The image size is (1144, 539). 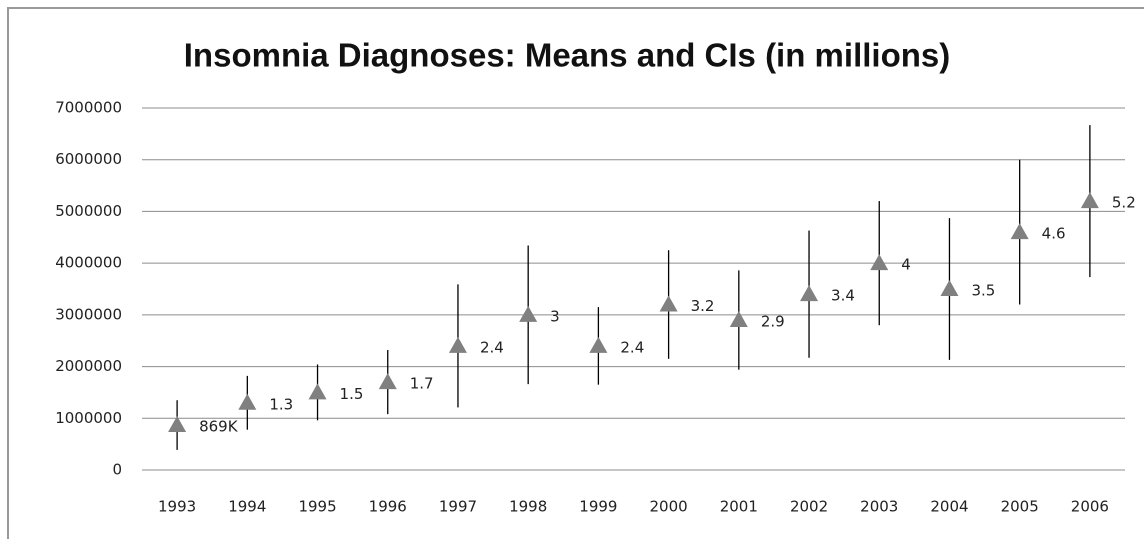 I want to click on data-label: 1.5, so click(x=352, y=394).